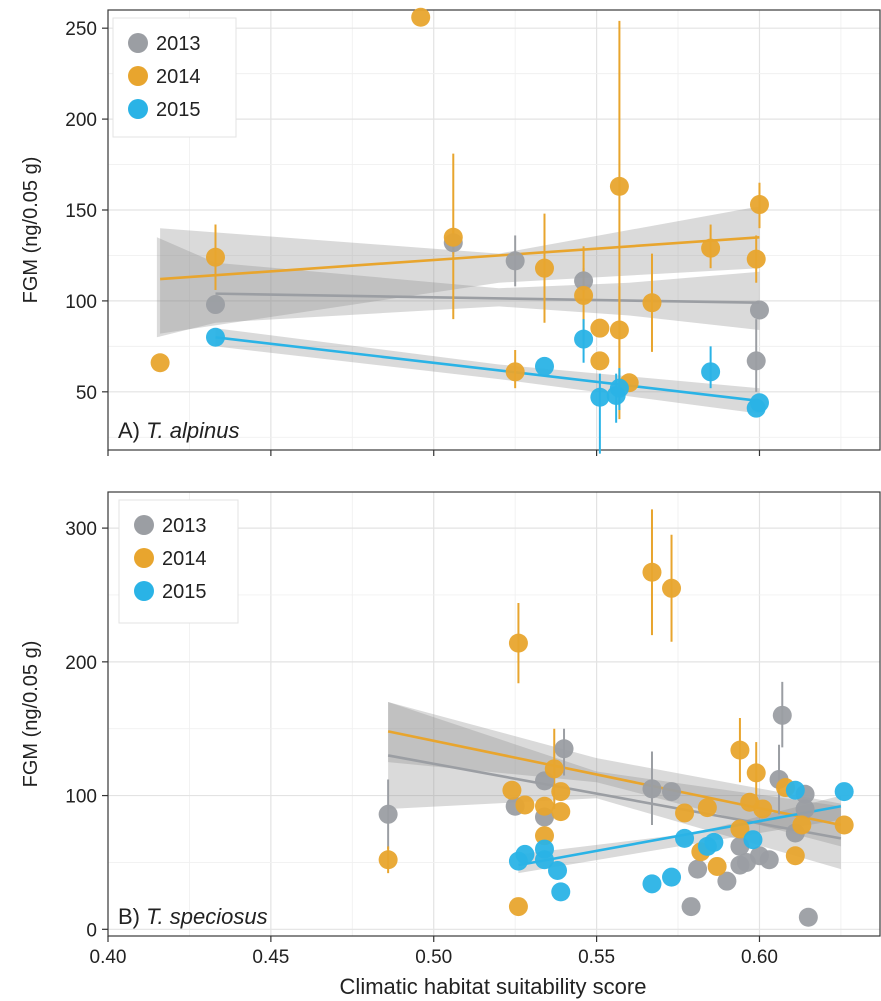 The height and width of the screenshot is (1001, 881). Describe the element at coordinates (596, 957) in the screenshot. I see `x-tick-label: 0.55` at that location.